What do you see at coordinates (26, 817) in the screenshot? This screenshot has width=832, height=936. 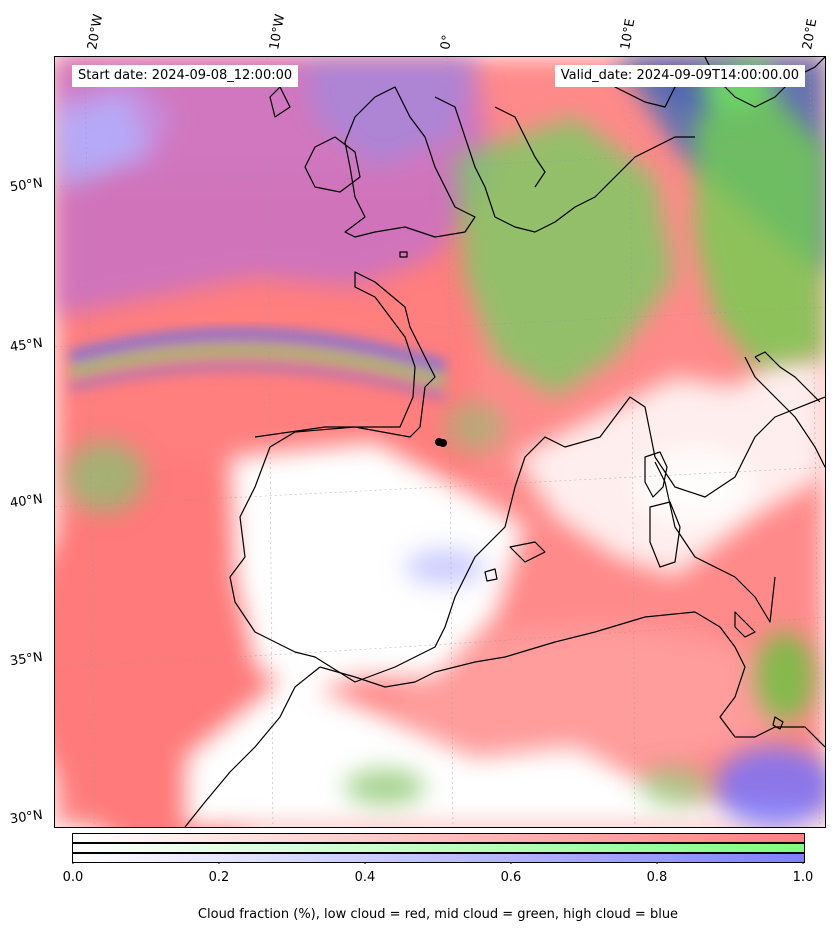 I see `lat-label-30n: 30°N` at bounding box center [26, 817].